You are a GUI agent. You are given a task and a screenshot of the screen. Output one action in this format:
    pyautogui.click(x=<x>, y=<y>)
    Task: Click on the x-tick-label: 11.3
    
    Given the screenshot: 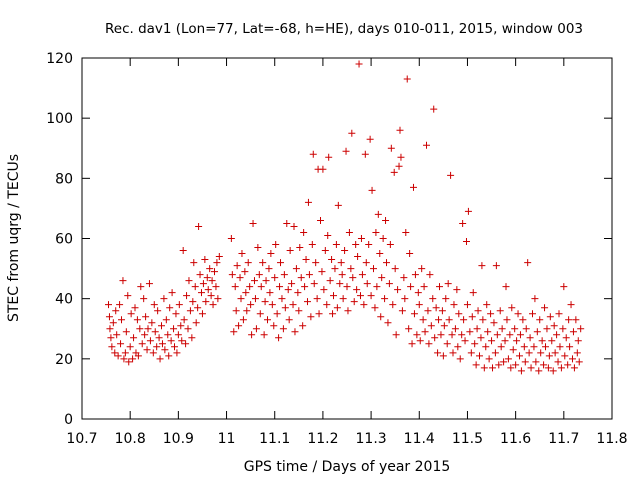 What is the action you would take?
    pyautogui.click(x=371, y=439)
    